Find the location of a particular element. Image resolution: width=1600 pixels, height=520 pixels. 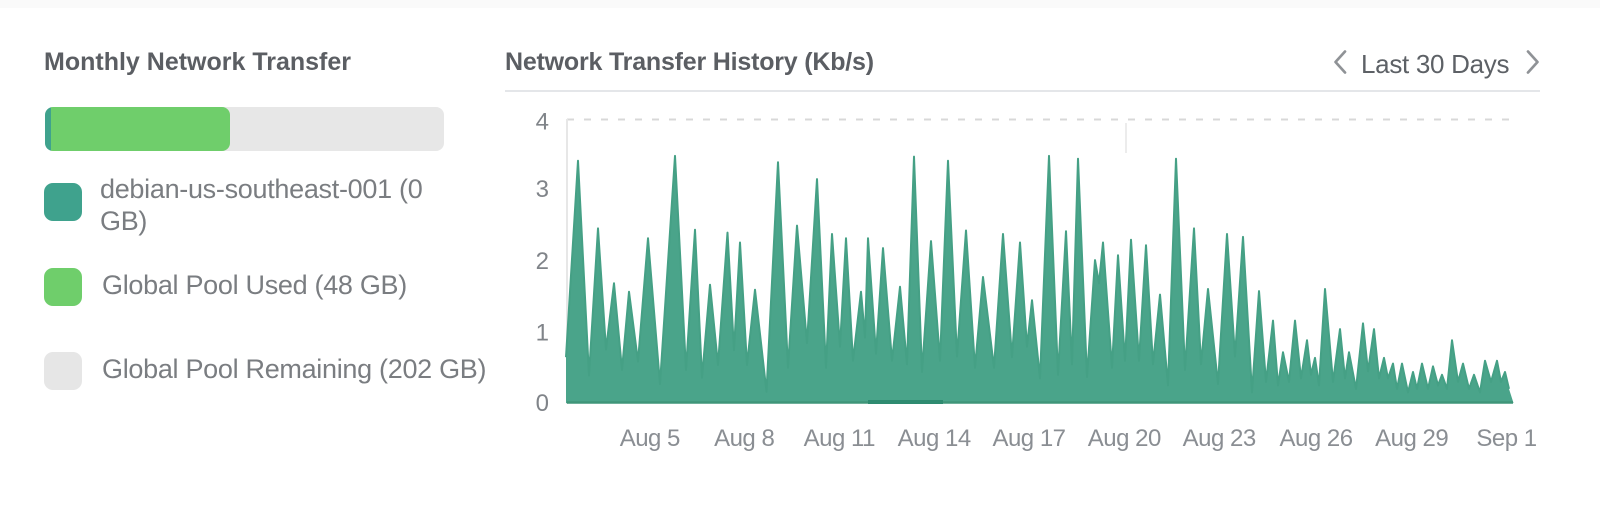

svg-text: Aug 26 is located at coordinates (1316, 438).